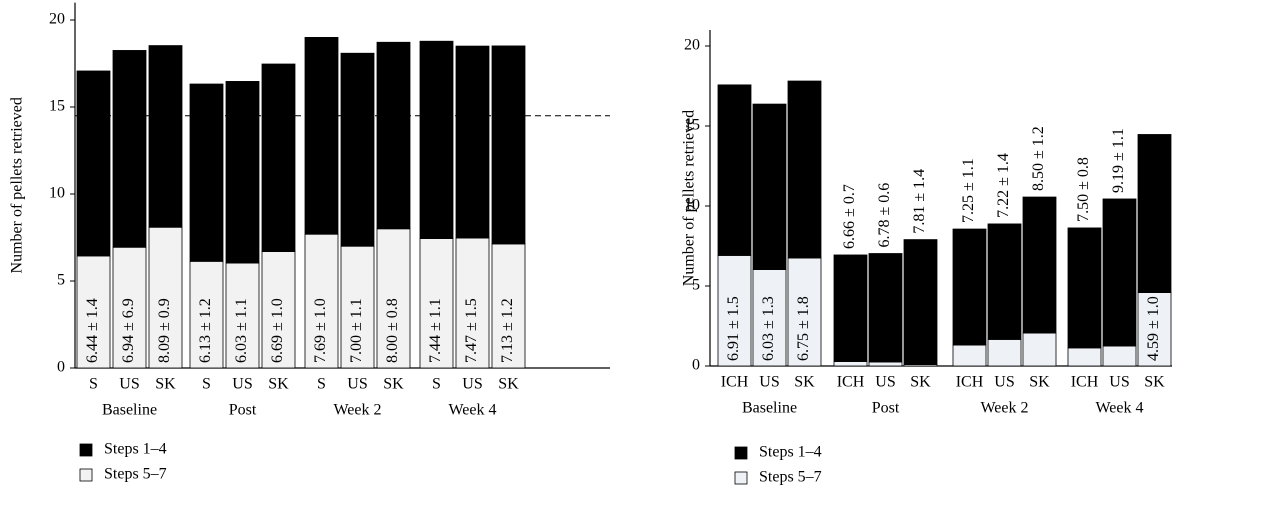 The height and width of the screenshot is (513, 1280). I want to click on y-tick-label: 10, so click(57, 193).